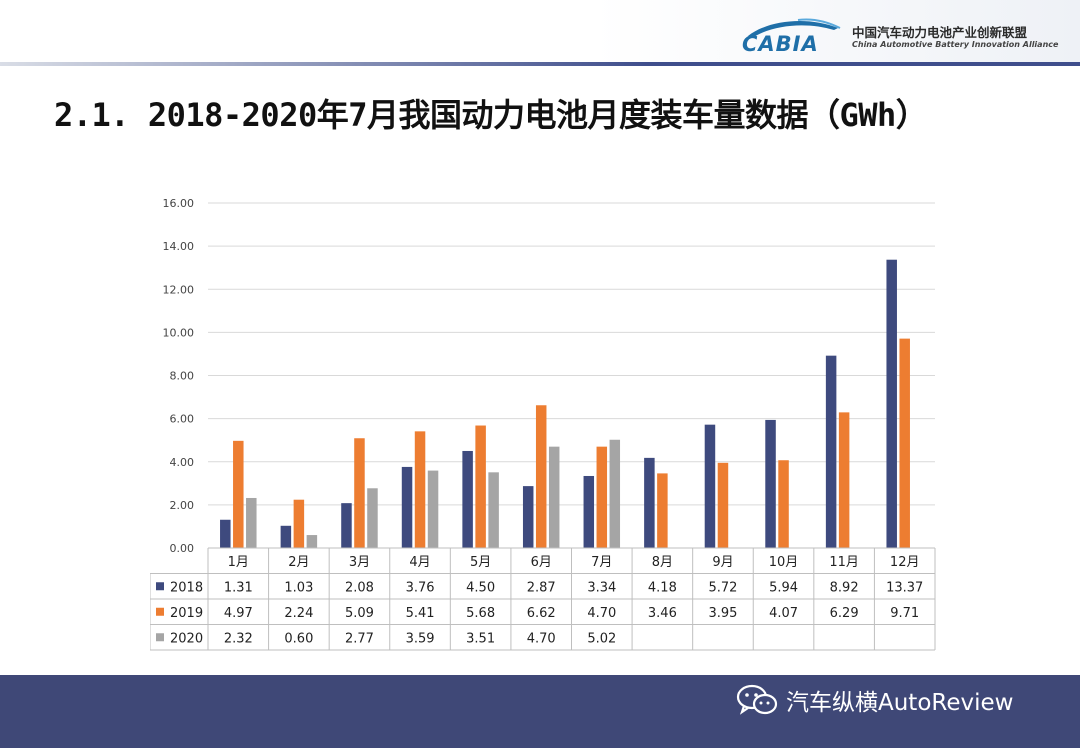 This screenshot has height=748, width=1080. I want to click on y-tick-label: 8.00, so click(182, 376).